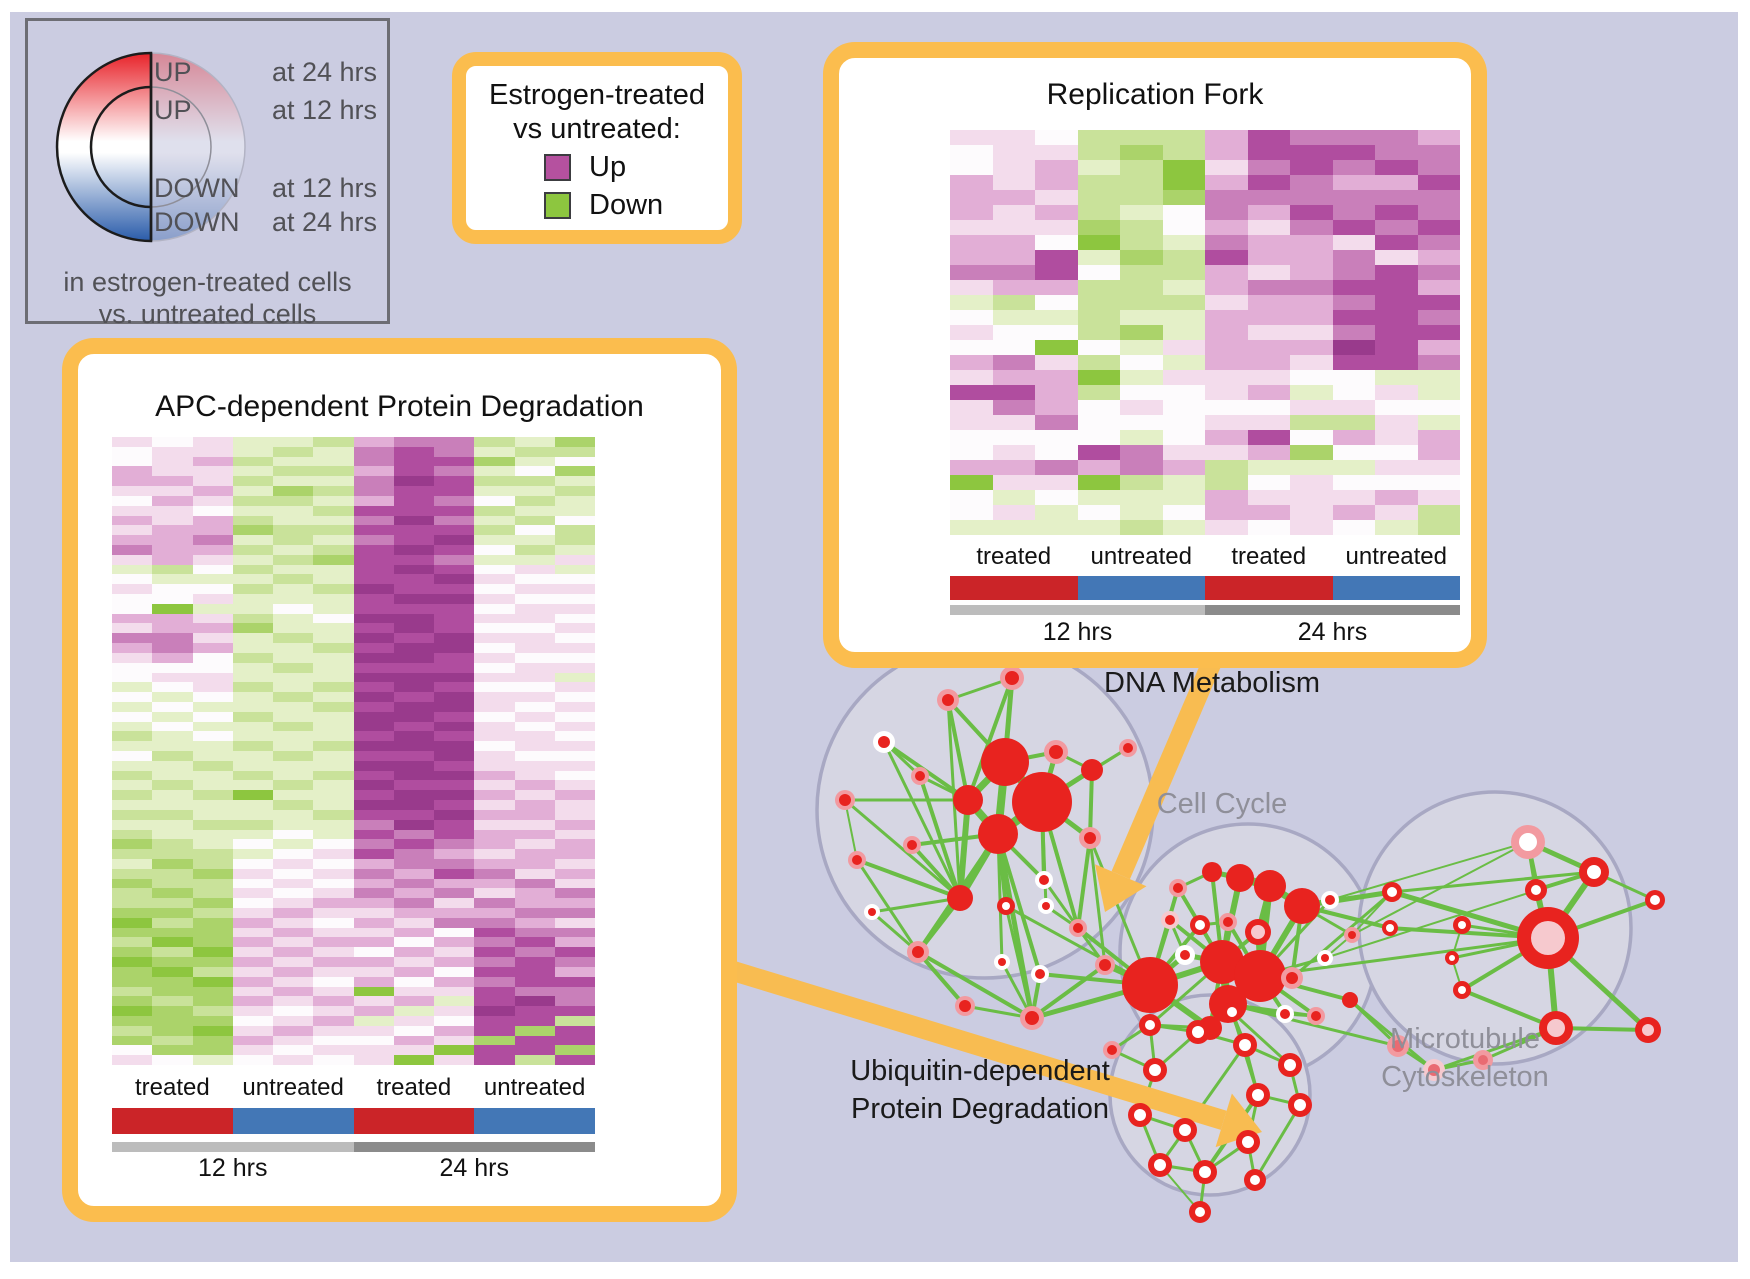  Describe the element at coordinates (1212, 683) in the screenshot. I see `cluster-label-dna-metabolism: DNA Metabolism` at that location.